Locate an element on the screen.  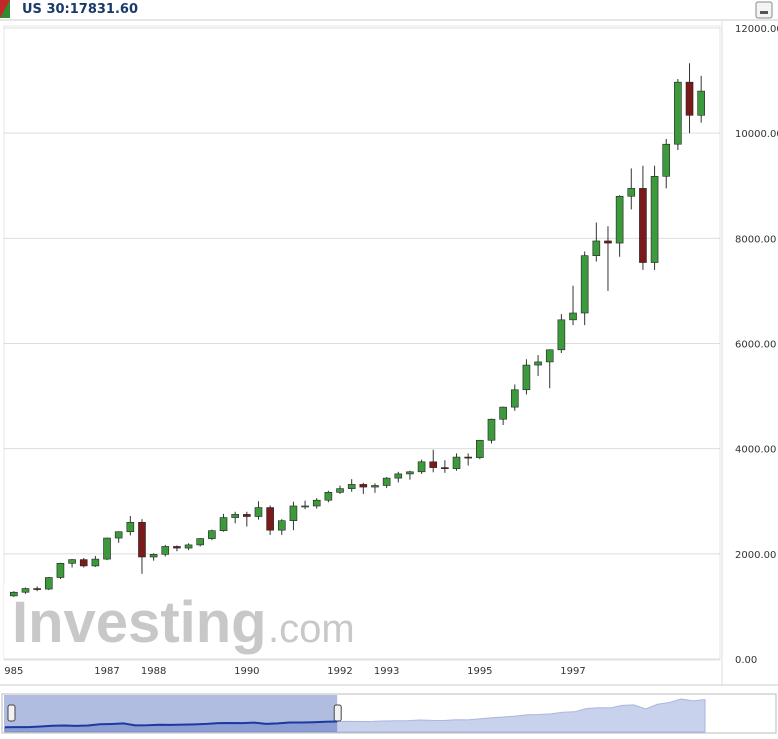
y-tick-label: 8000.00 is located at coordinates (755, 239).